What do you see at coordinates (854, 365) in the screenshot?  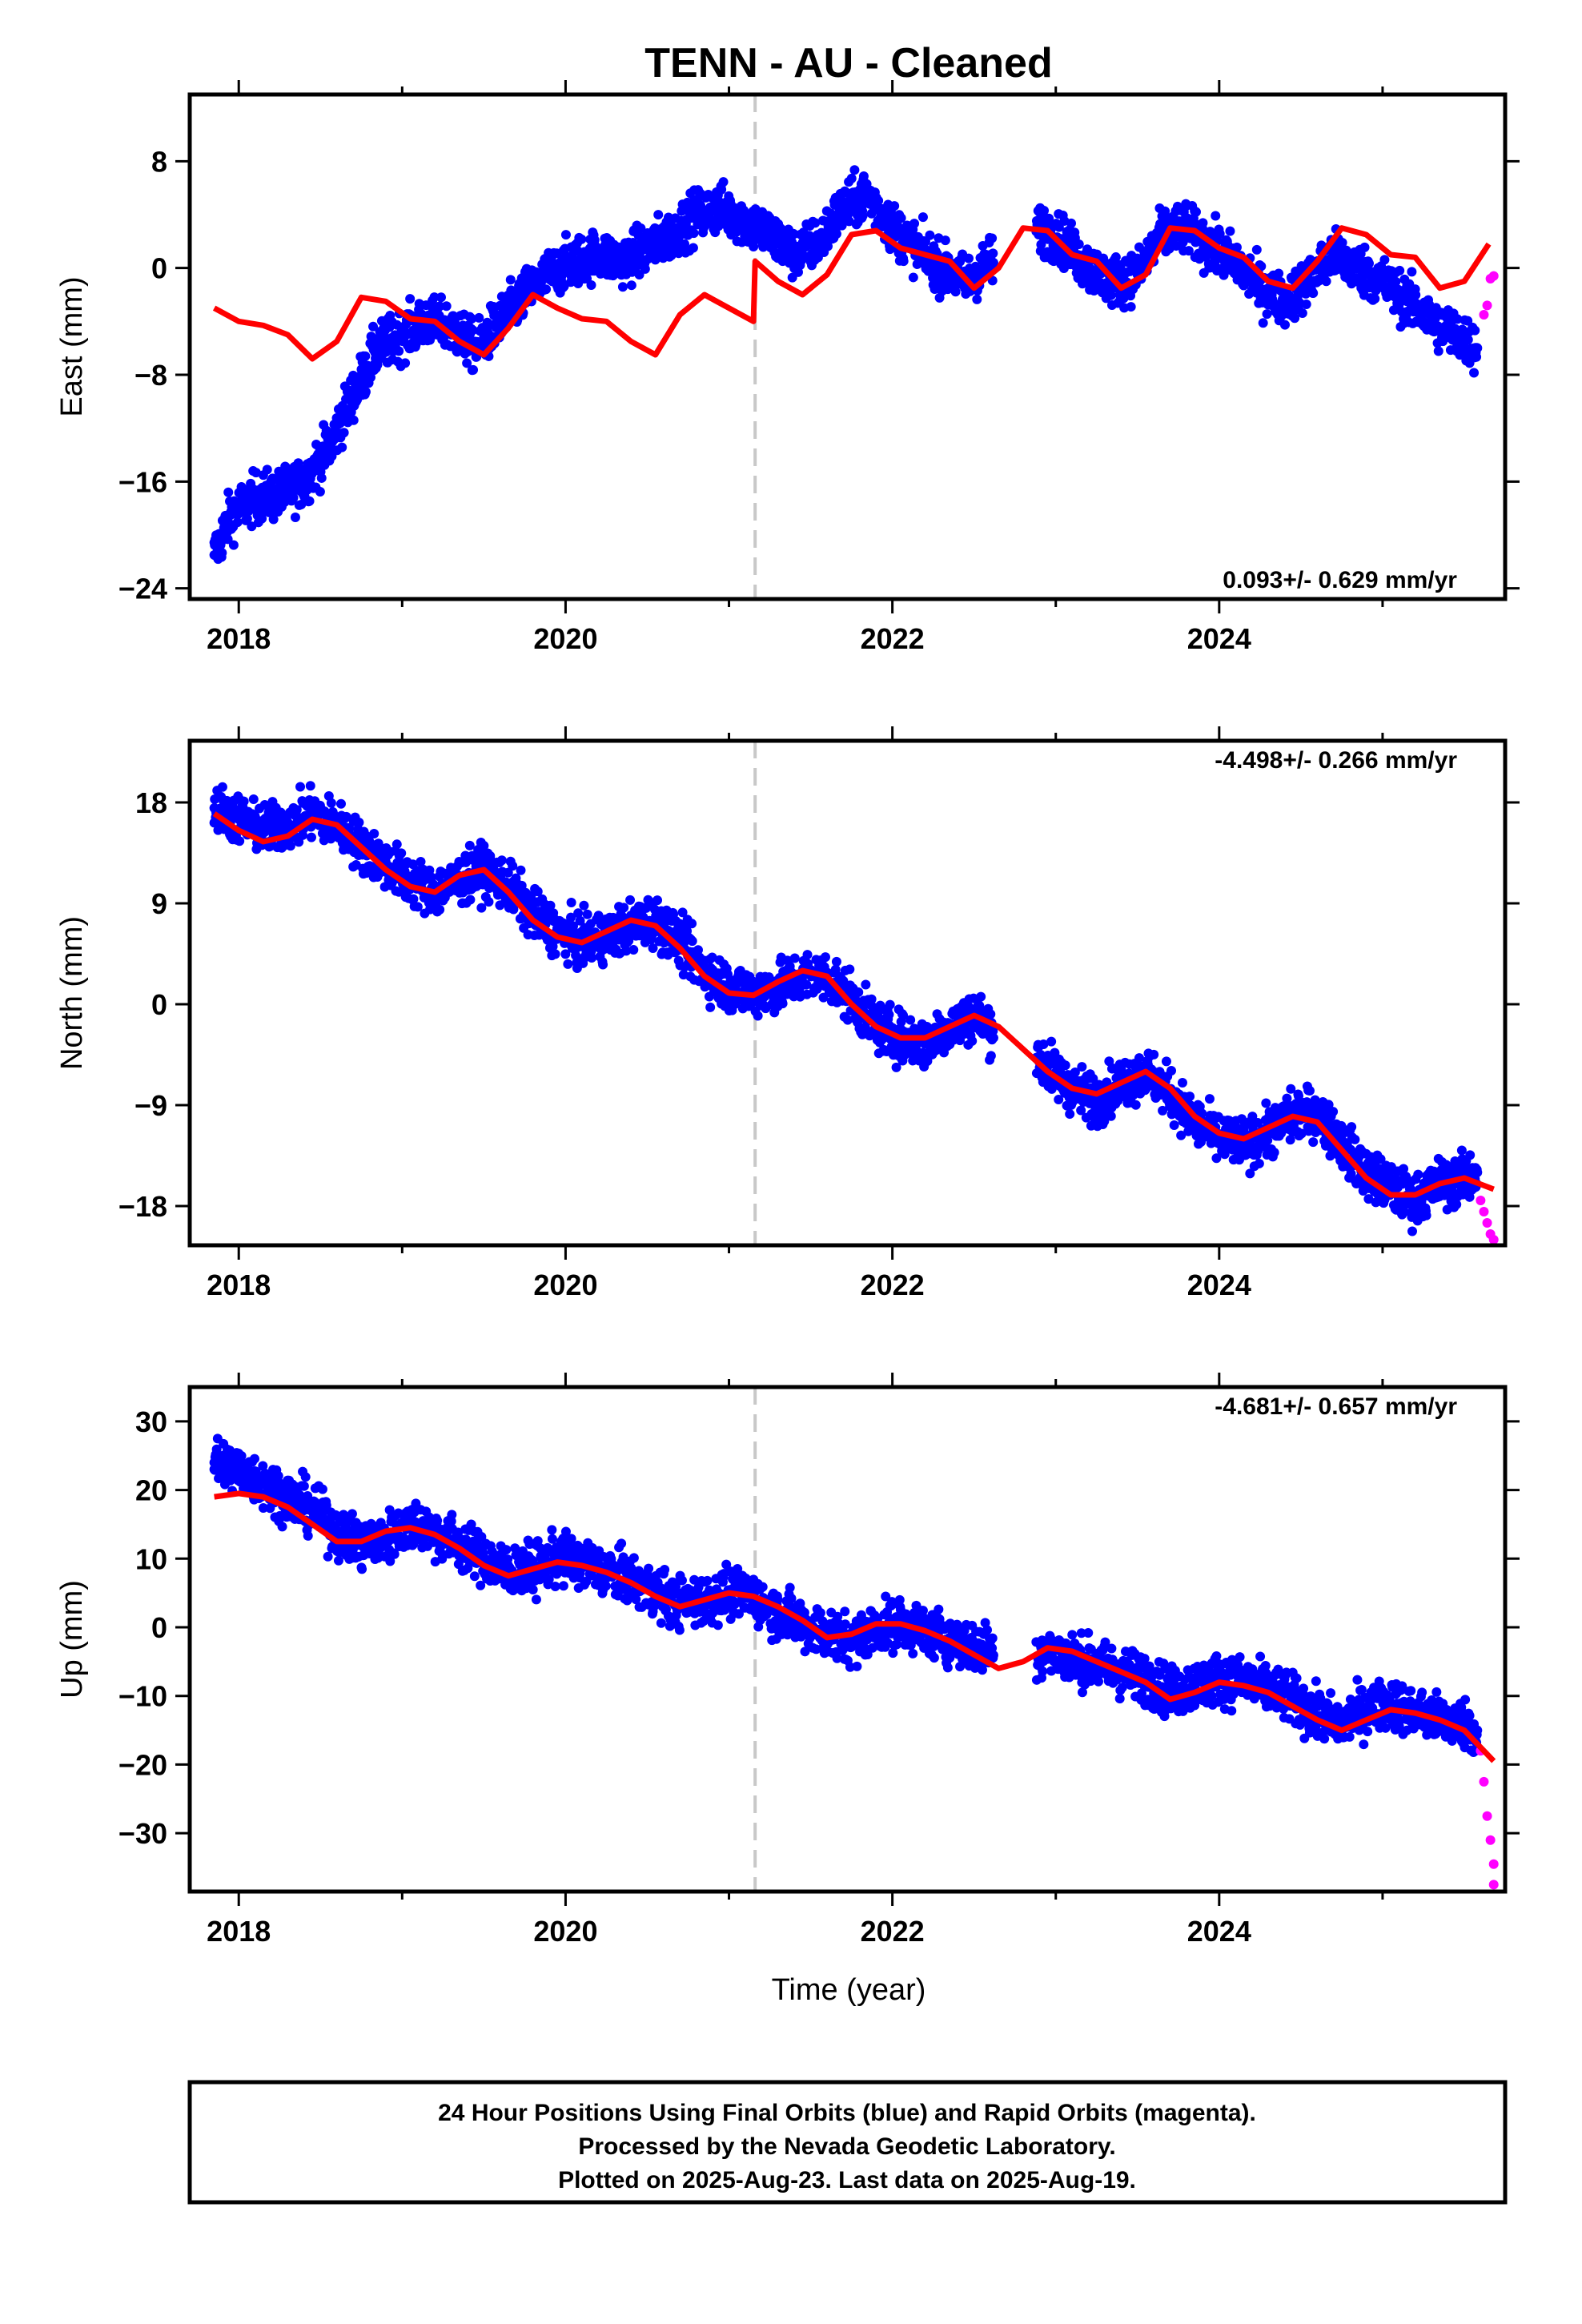 I see `plot-area` at bounding box center [854, 365].